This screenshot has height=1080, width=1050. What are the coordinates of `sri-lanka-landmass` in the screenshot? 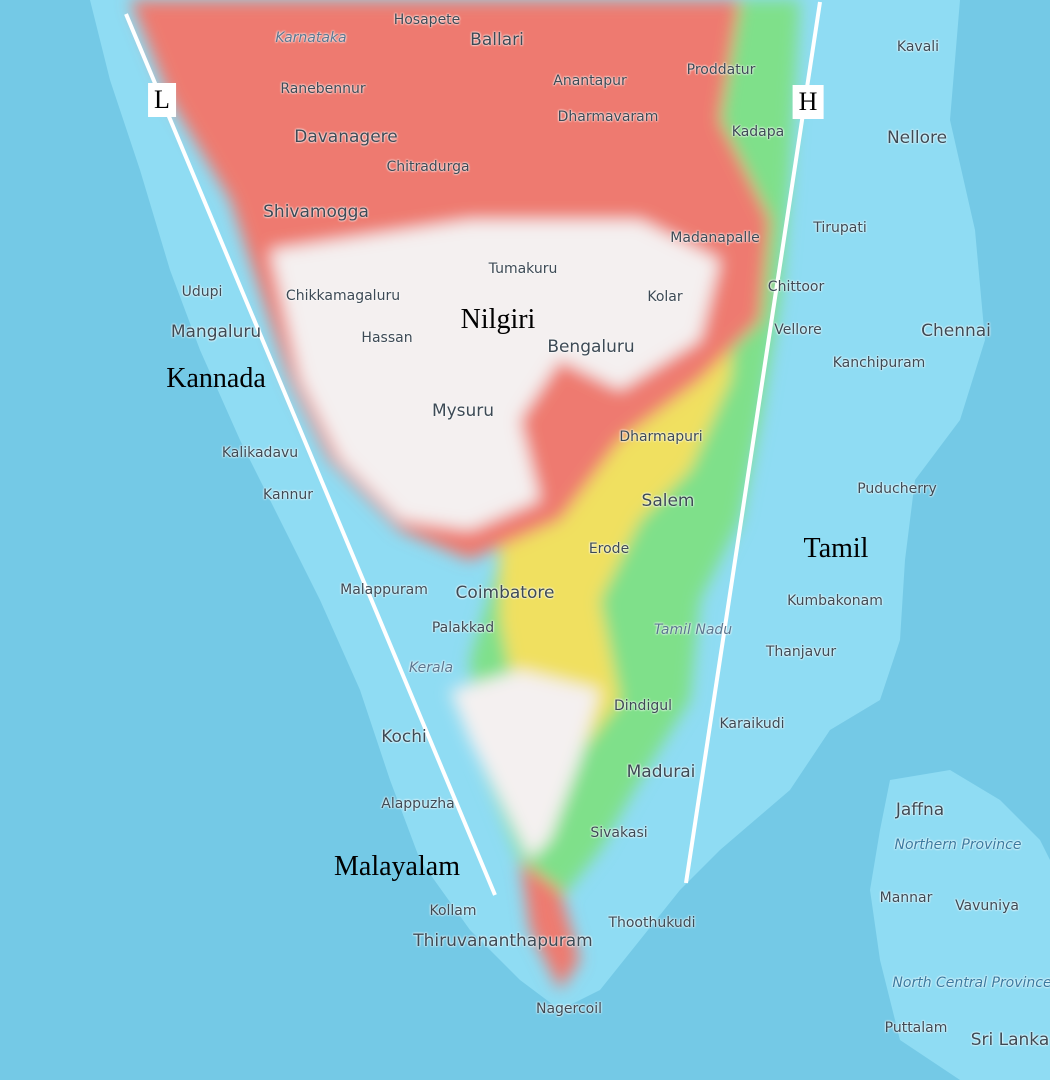 It's located at (960, 925).